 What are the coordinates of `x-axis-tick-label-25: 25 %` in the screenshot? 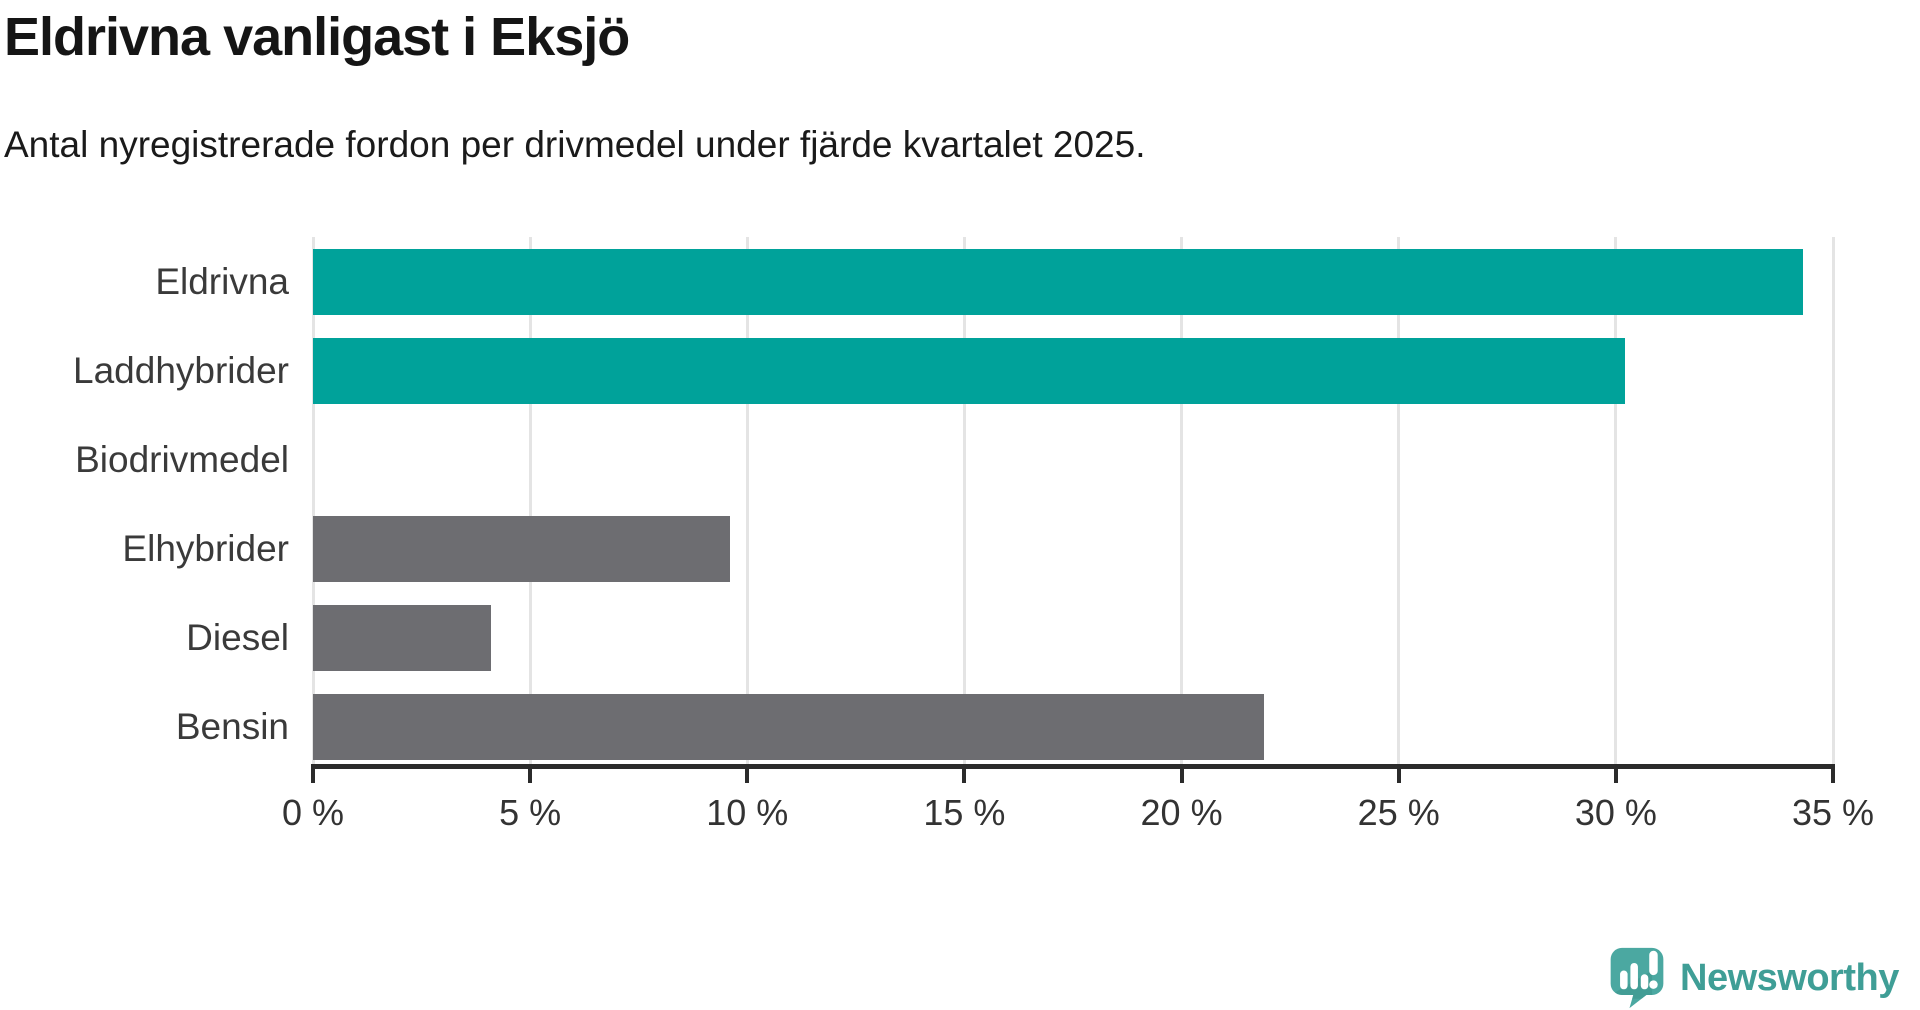 It's located at (1398, 812).